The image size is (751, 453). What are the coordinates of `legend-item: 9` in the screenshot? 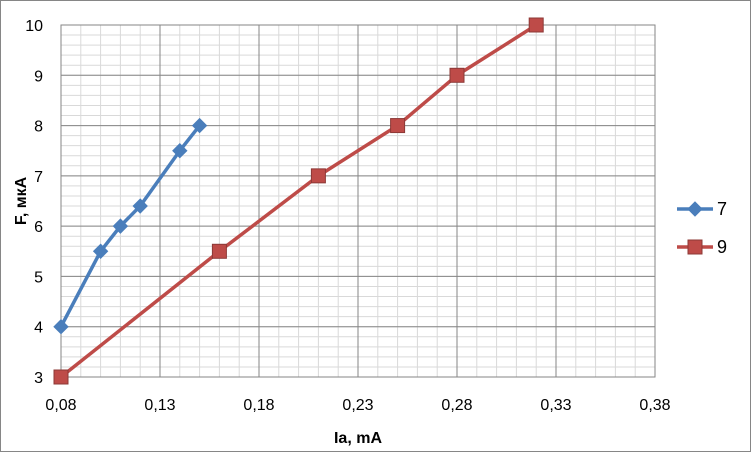 It's located at (702, 247).